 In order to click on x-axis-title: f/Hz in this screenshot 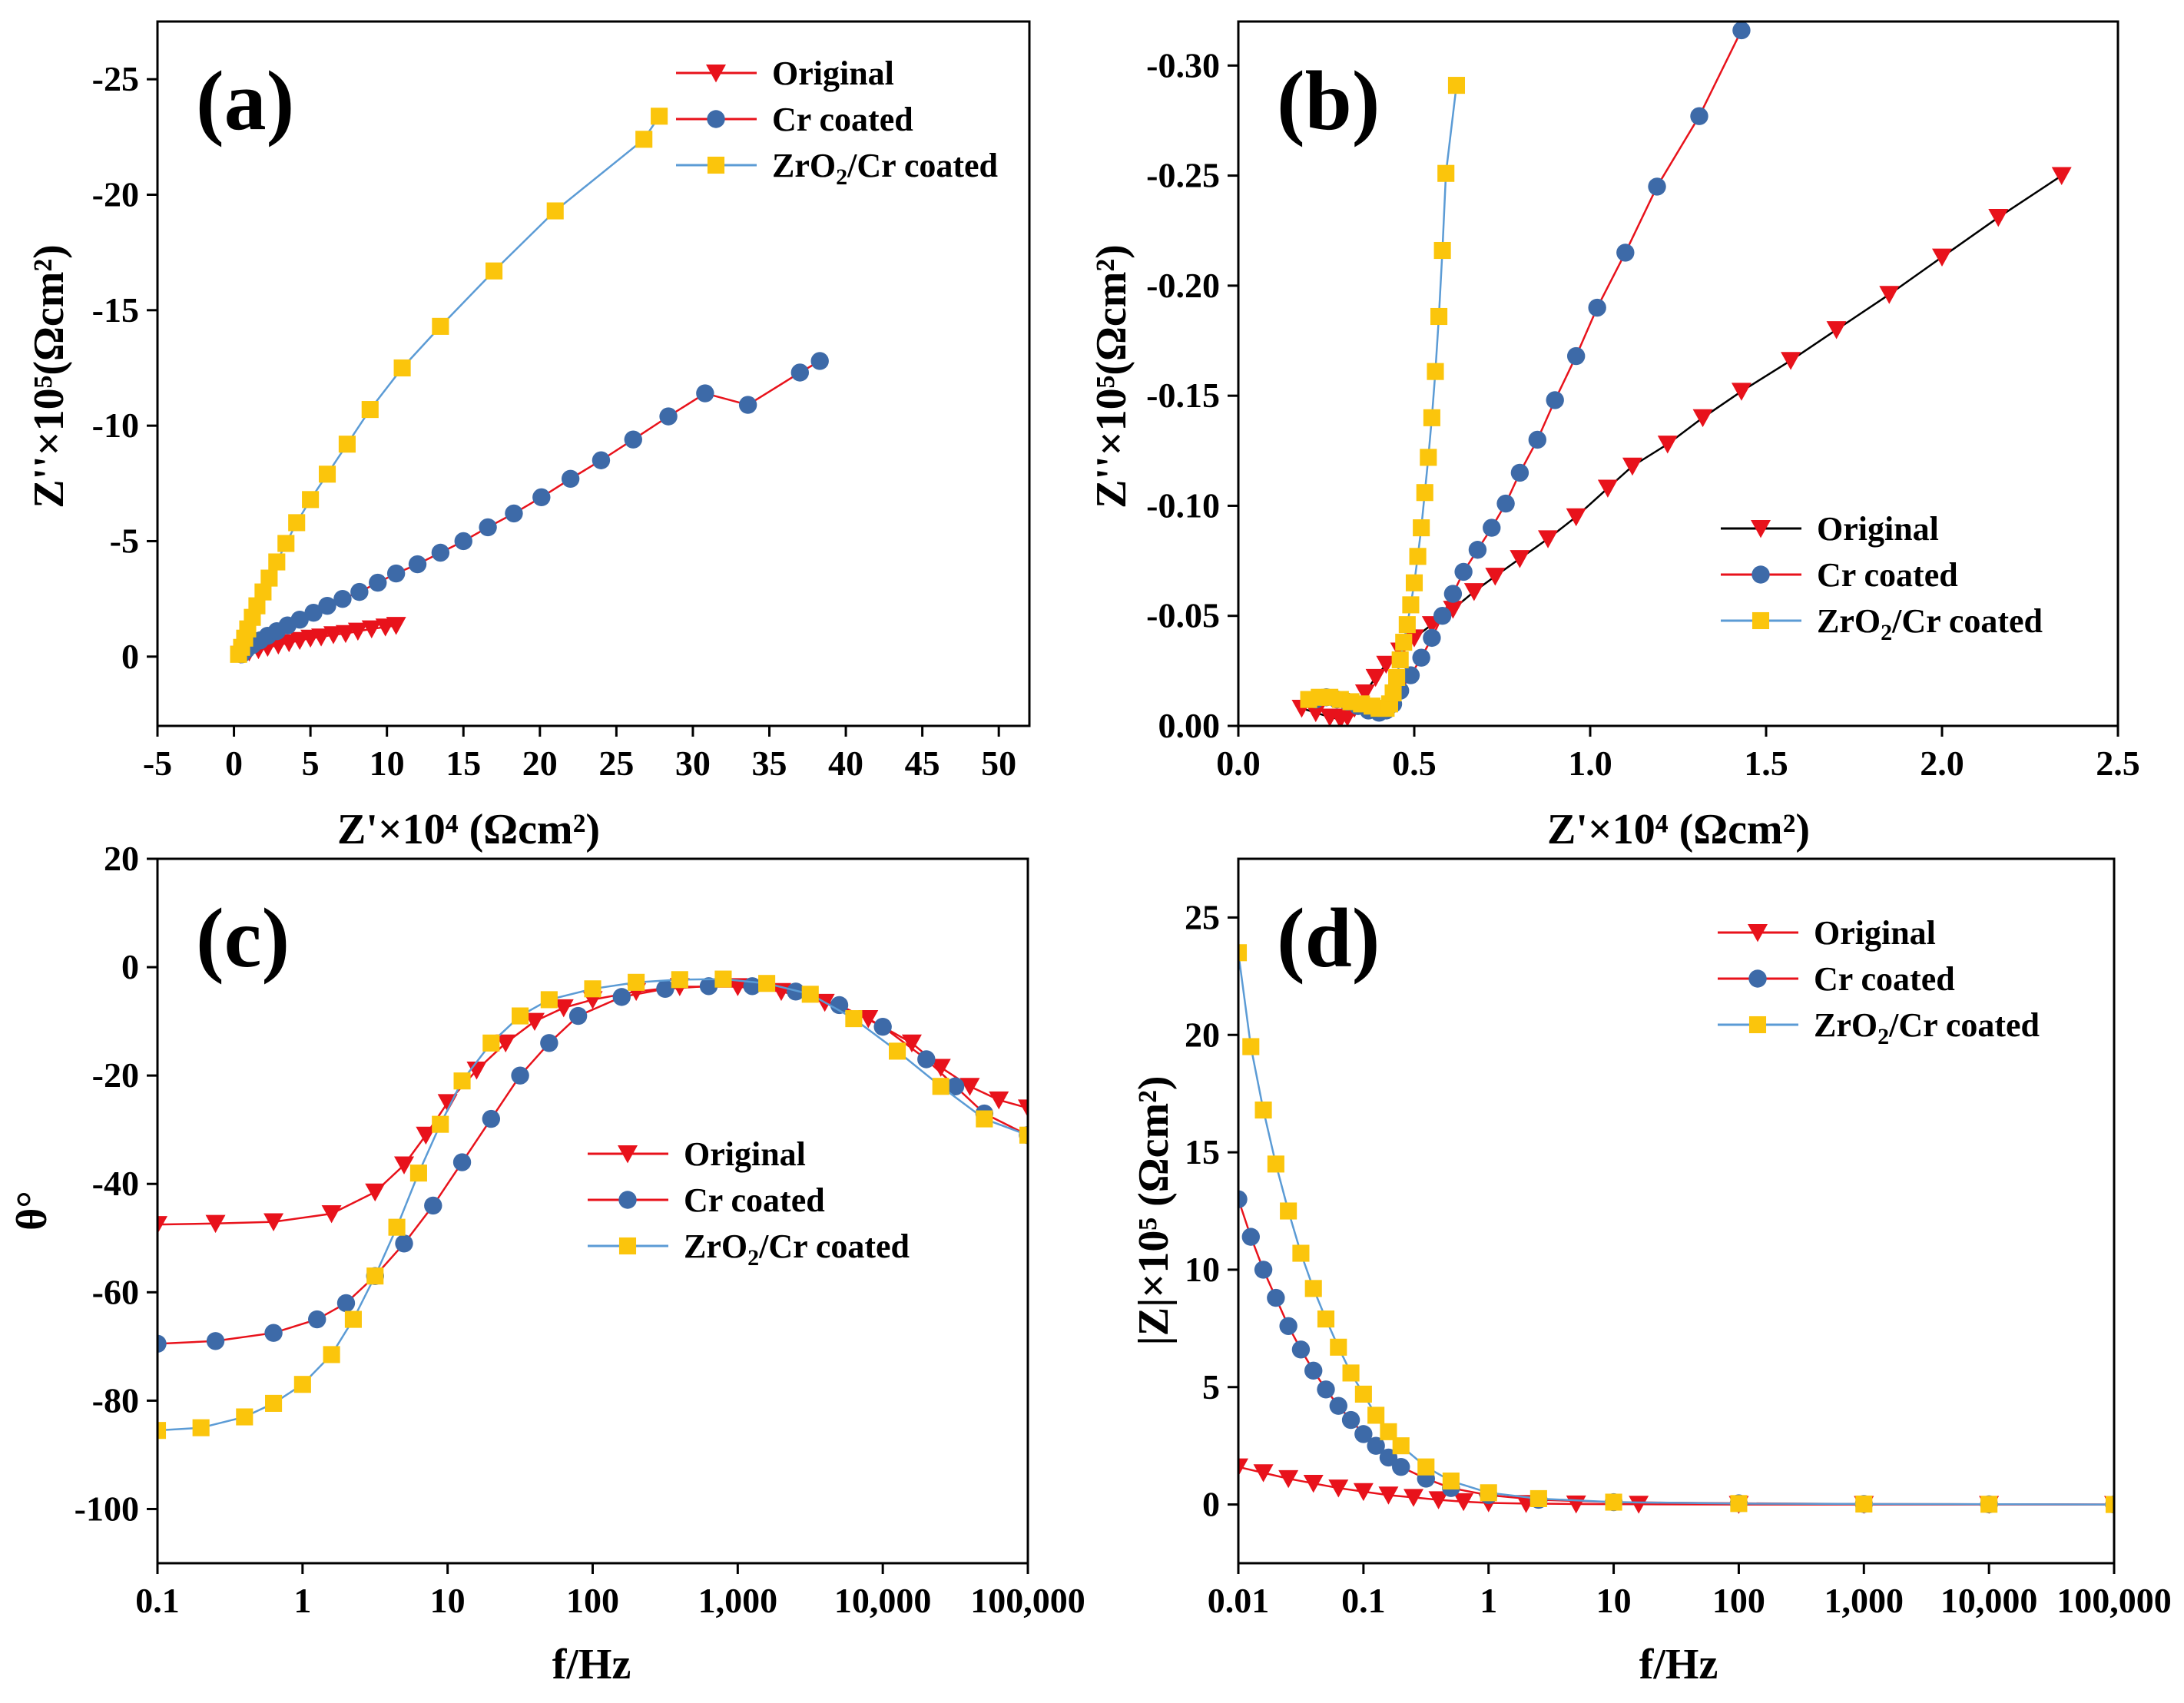, I will do `click(592, 1664)`.